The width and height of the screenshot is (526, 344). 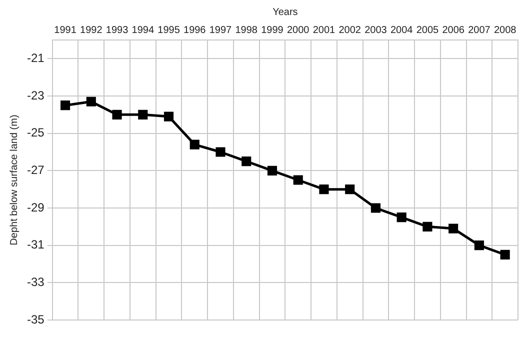 What do you see at coordinates (324, 30) in the screenshot?
I see `x-tick-label: 2001` at bounding box center [324, 30].